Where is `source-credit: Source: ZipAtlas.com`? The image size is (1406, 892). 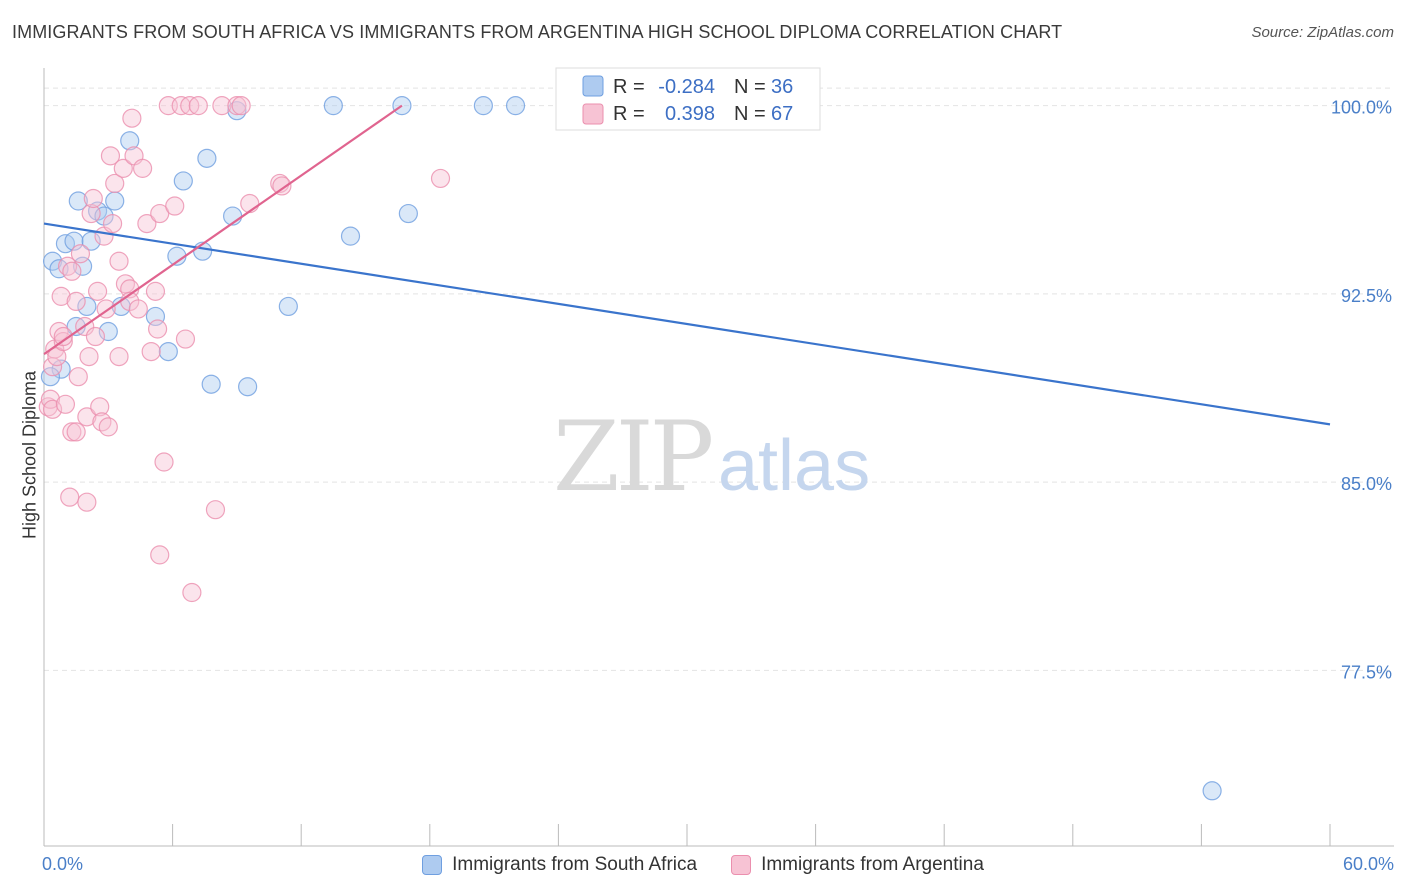 source-credit: Source: ZipAtlas.com is located at coordinates (1322, 32).